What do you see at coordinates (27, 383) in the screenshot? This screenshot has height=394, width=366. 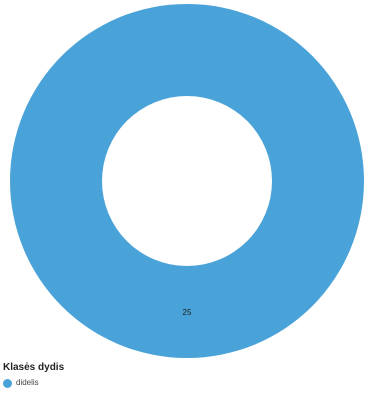 I see `legend-label: didelis` at bounding box center [27, 383].